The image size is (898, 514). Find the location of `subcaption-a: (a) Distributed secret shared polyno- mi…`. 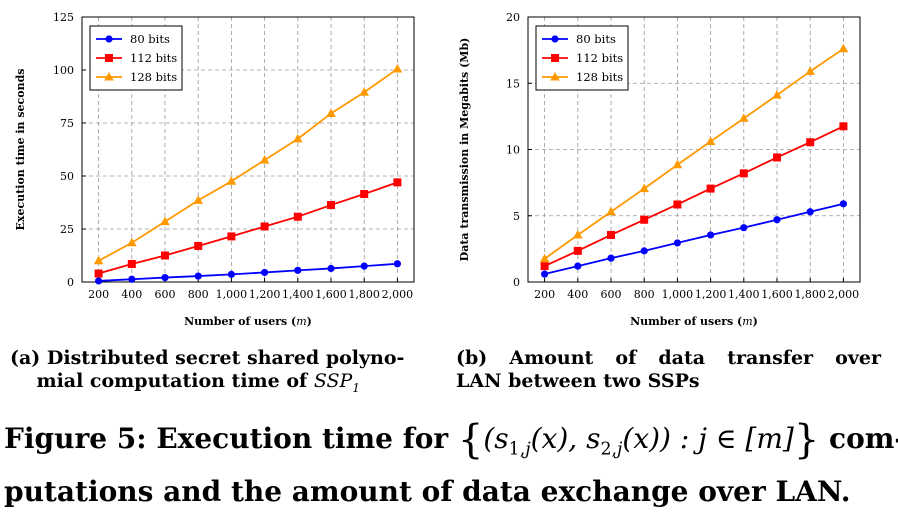

subcaption-a: (a) Distributed secret shared polyno- mi… is located at coordinates (225, 373).